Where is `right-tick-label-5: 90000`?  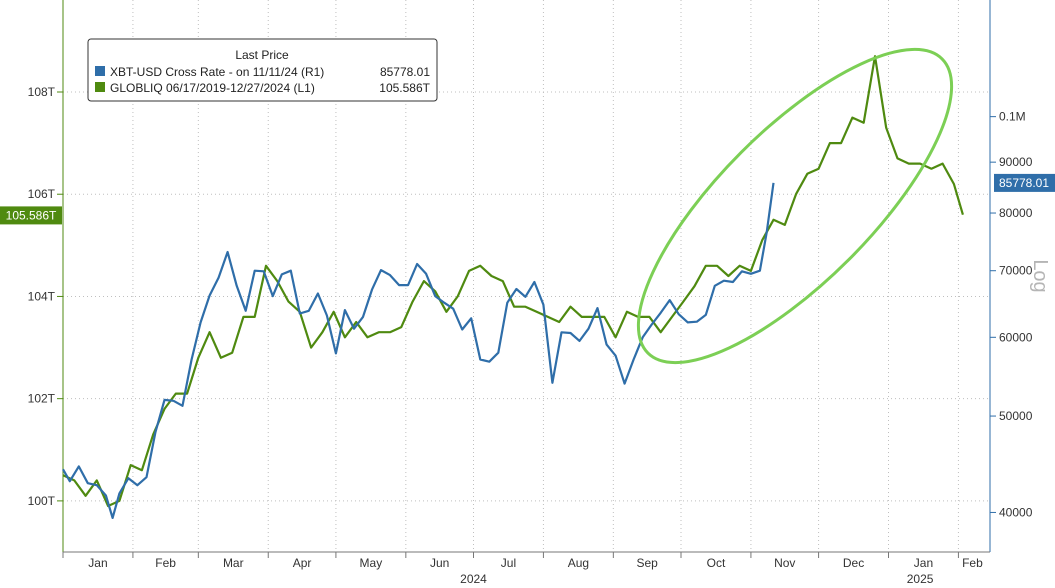 right-tick-label-5: 90000 is located at coordinates (1016, 162).